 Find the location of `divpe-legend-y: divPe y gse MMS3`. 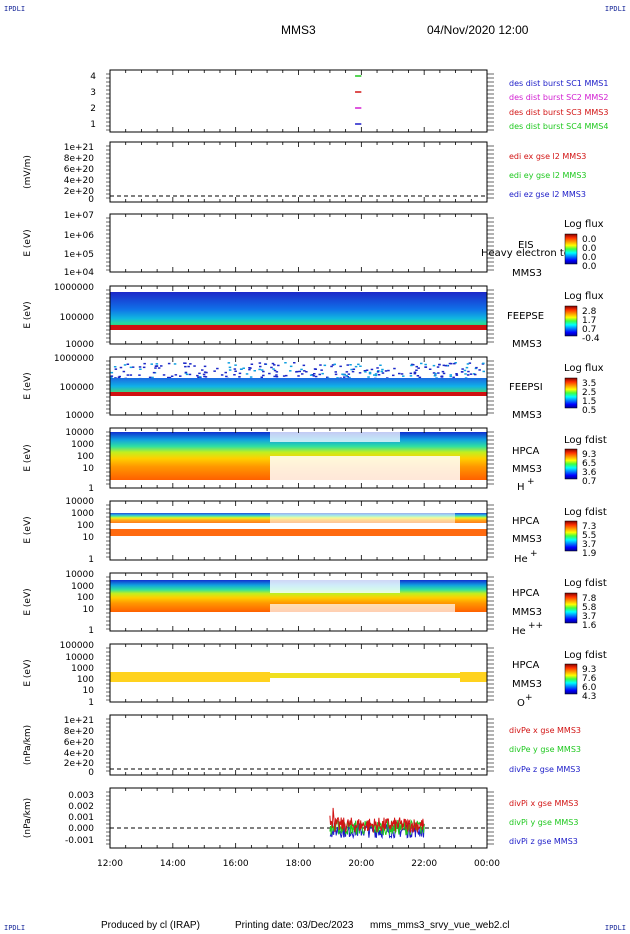

divpe-legend-y: divPe y gse MMS3 is located at coordinates (545, 749).